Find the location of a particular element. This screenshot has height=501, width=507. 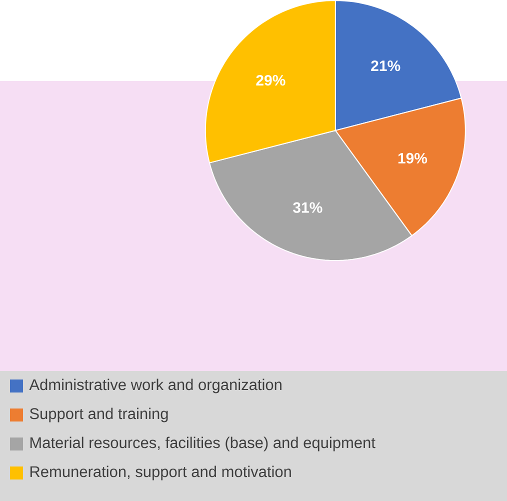

legend-label: Administrative work and organization is located at coordinates (155, 386).